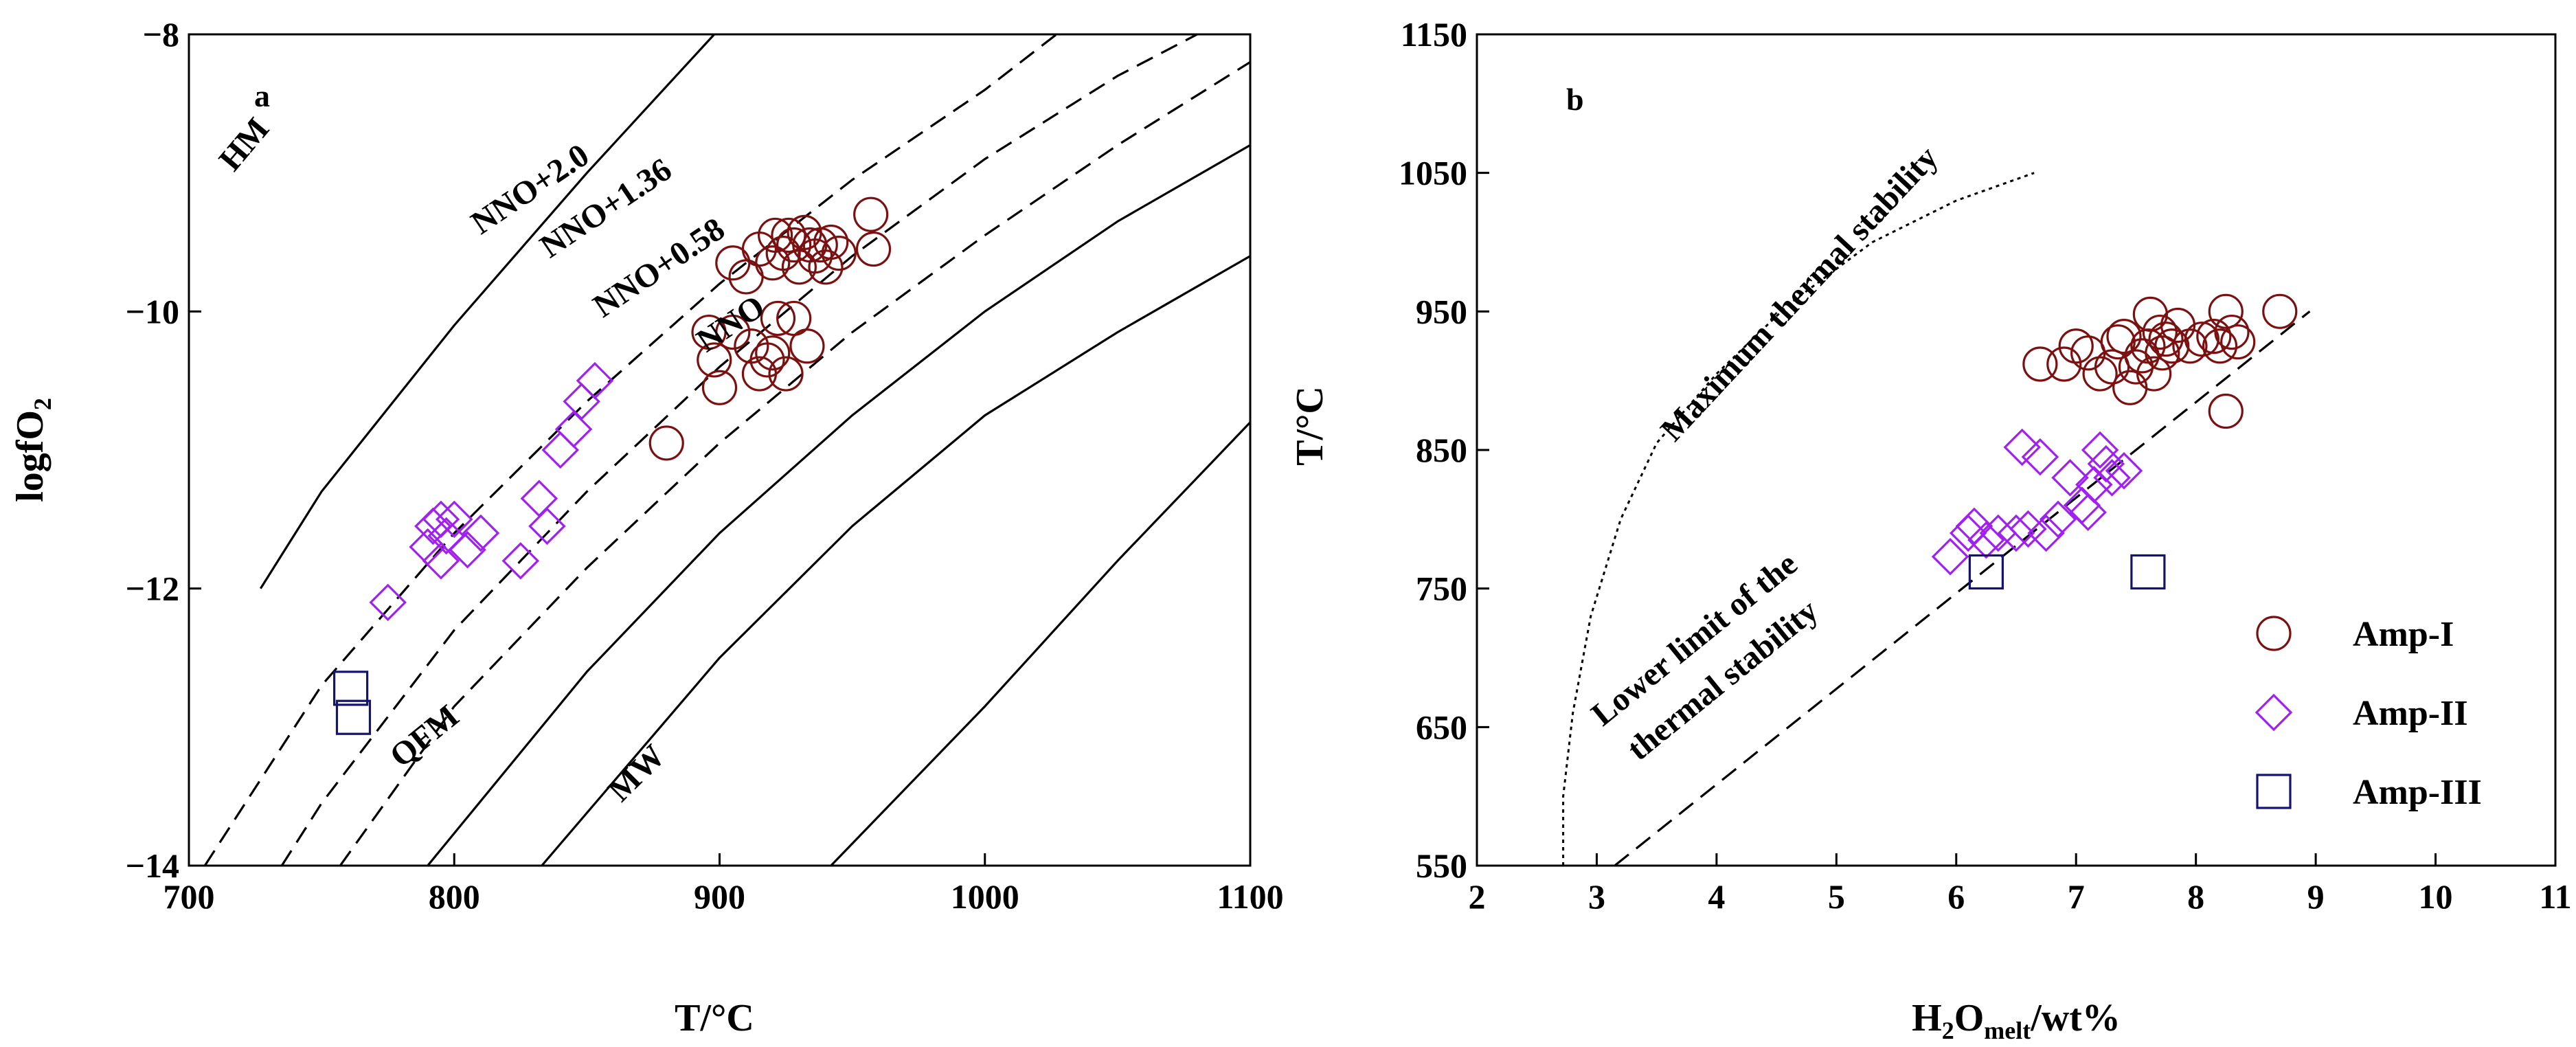 Image resolution: width=2576 pixels, height=1047 pixels. I want to click on curve-label: HM, so click(244, 144).